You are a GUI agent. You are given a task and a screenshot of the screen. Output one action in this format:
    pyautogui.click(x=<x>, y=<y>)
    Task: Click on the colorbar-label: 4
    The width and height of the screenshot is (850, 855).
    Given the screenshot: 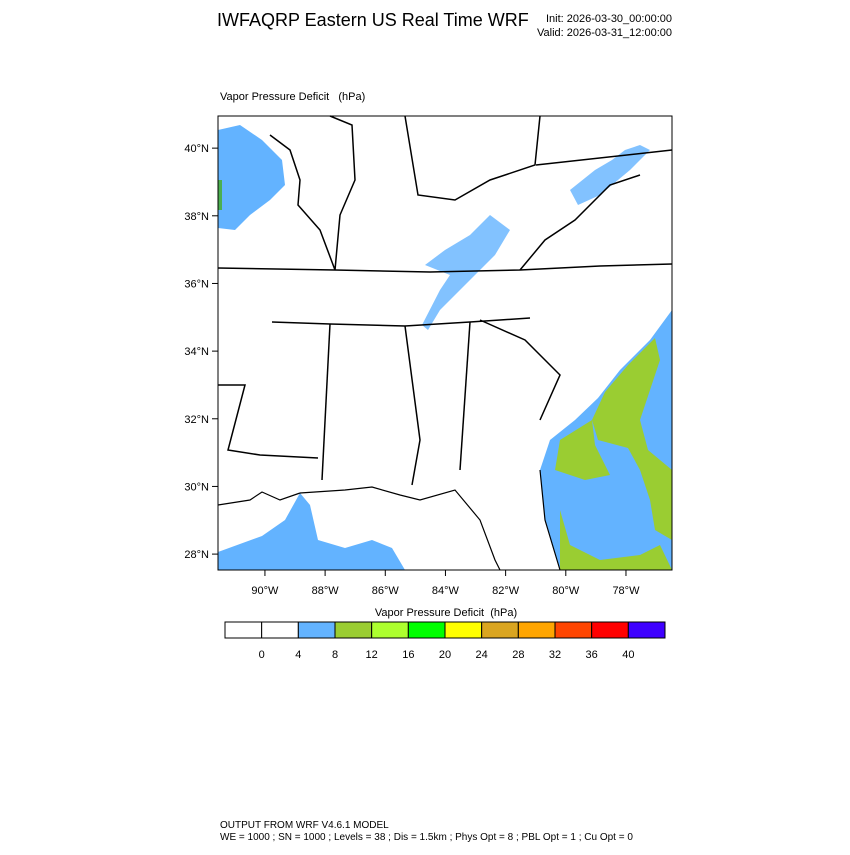 What is the action you would take?
    pyautogui.click(x=298, y=655)
    